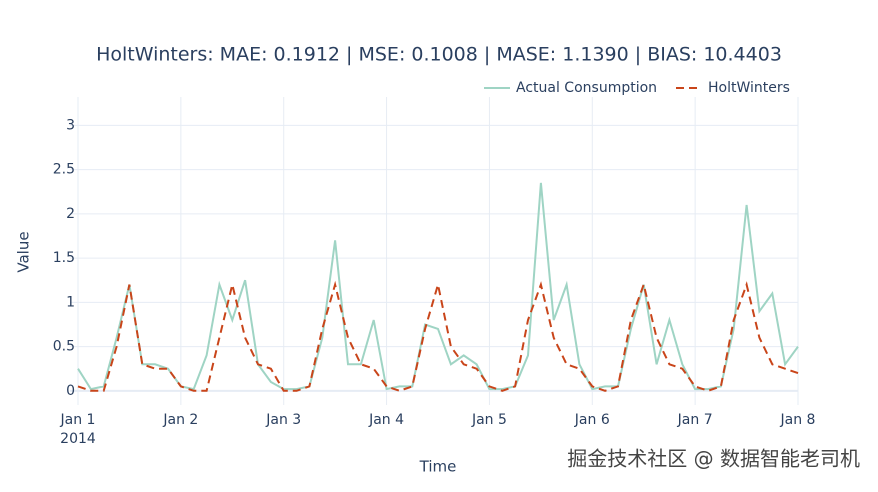 The height and width of the screenshot is (492, 878). What do you see at coordinates (64, 170) in the screenshot?
I see `y-tick-label: 2.5` at bounding box center [64, 170].